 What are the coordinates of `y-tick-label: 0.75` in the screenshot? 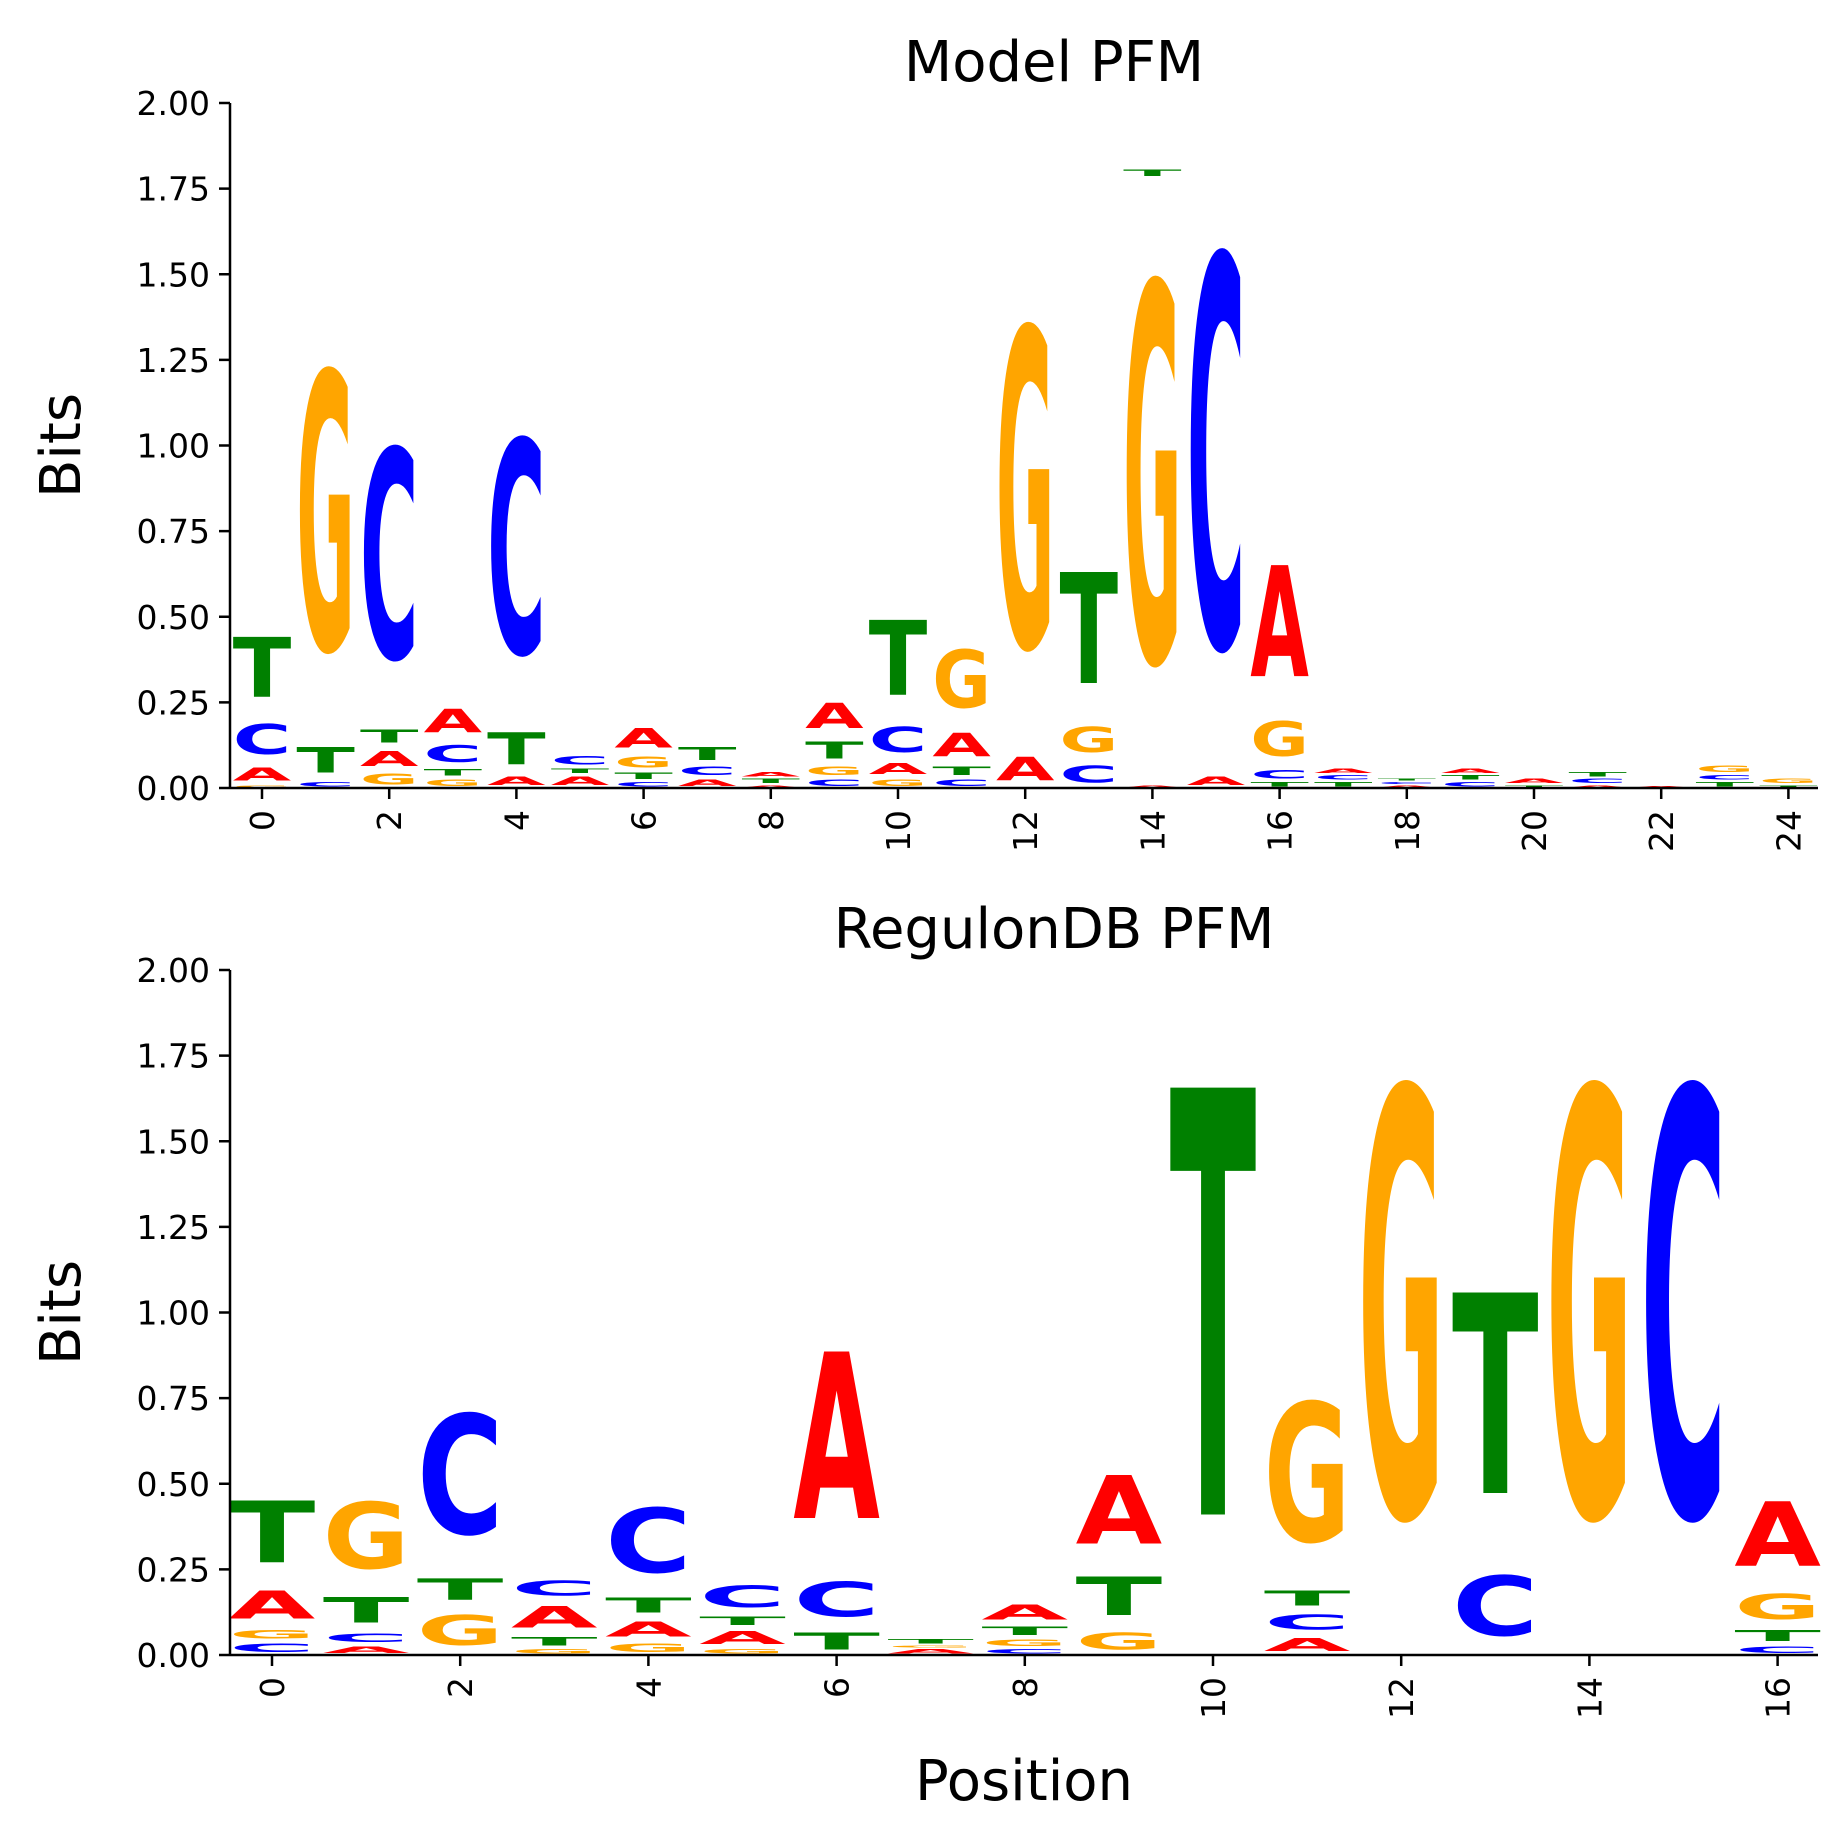 It's located at (173, 1398).